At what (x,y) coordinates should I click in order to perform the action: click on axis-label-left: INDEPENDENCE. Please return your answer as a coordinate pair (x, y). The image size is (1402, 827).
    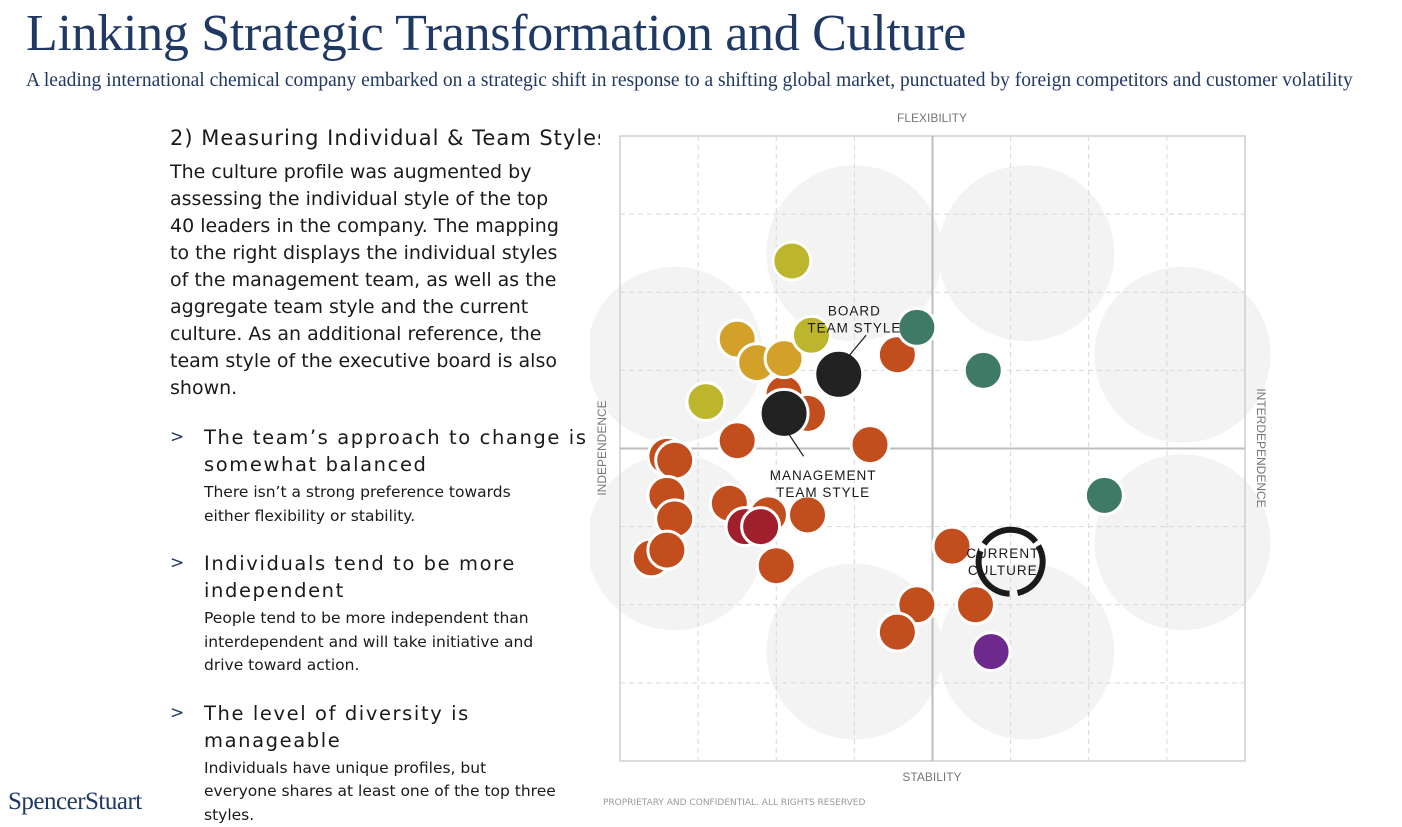
    Looking at the image, I should click on (602, 447).